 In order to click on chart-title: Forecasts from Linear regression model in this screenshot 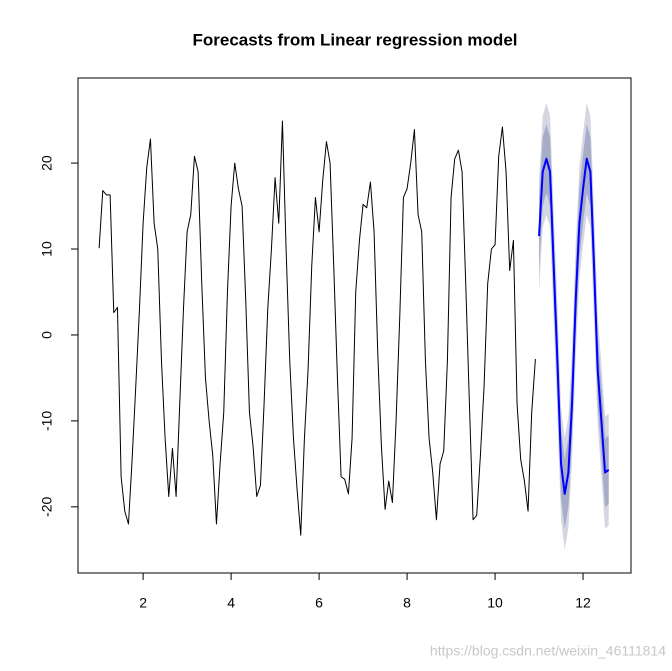, I will do `click(355, 39)`.